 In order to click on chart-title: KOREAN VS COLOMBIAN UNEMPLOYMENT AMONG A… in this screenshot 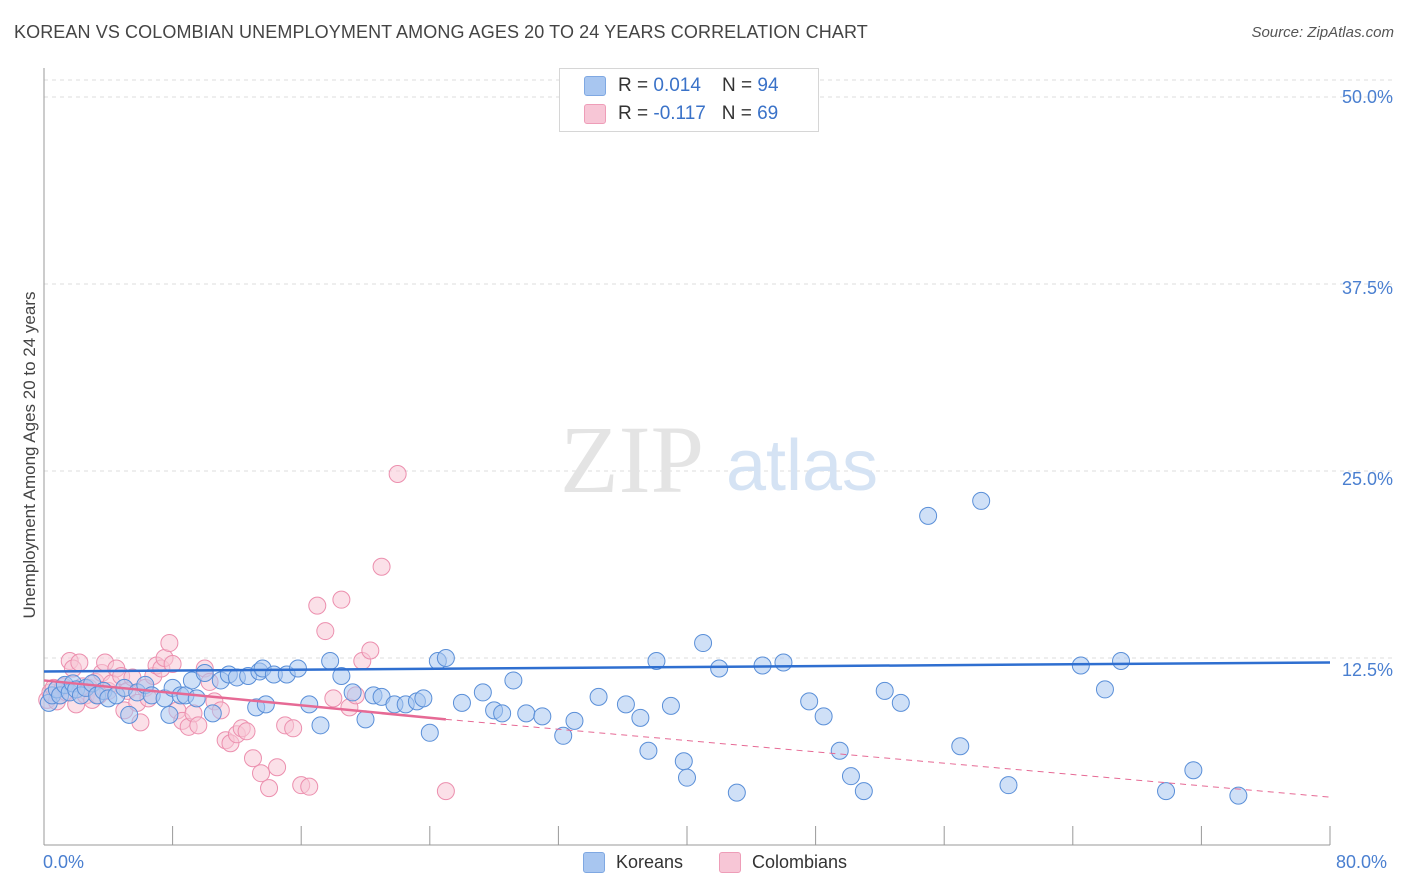, I will do `click(441, 32)`.